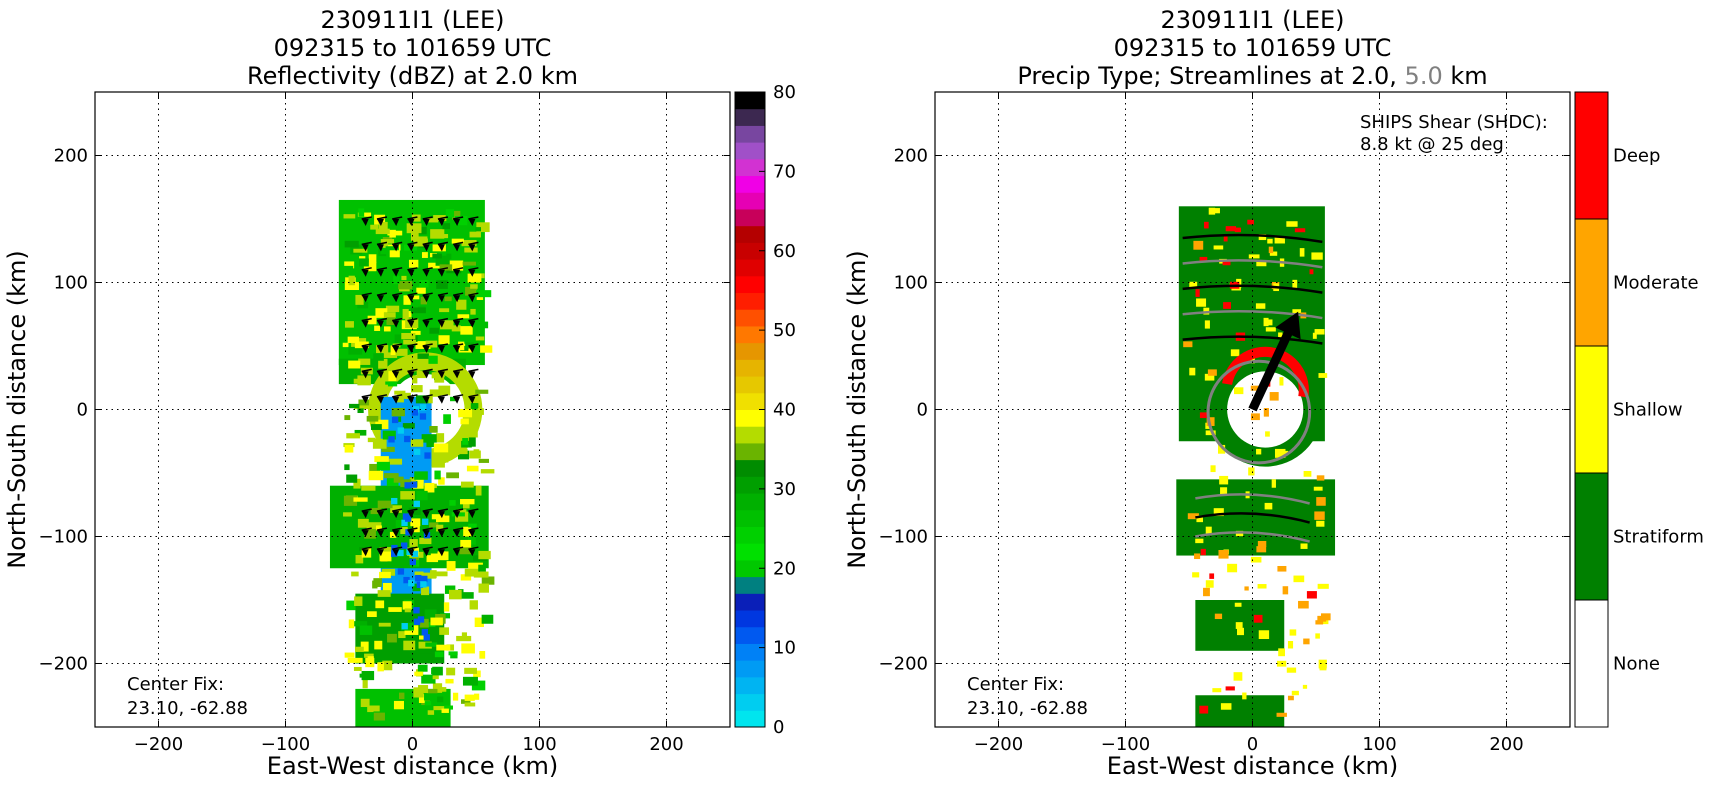  Describe the element at coordinates (1648, 410) in the screenshot. I see `category-label: Shallow` at that location.